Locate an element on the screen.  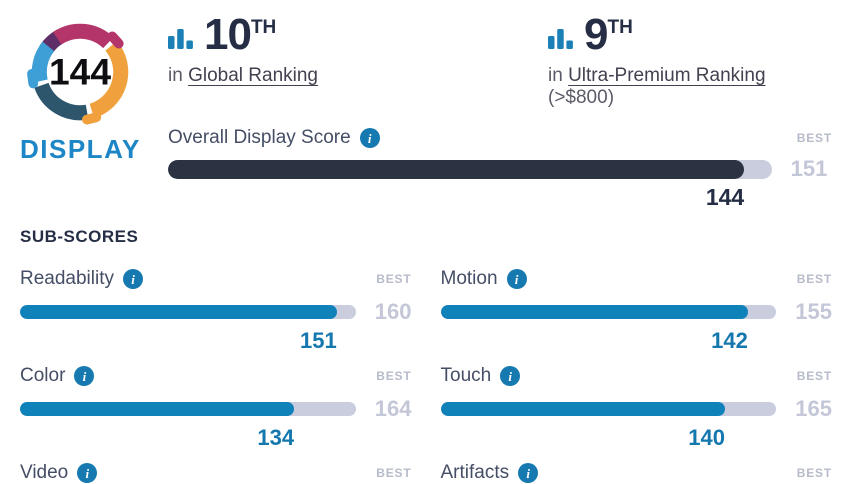
subscore-video: Video i BEST 162 149 is located at coordinates (216, 473).